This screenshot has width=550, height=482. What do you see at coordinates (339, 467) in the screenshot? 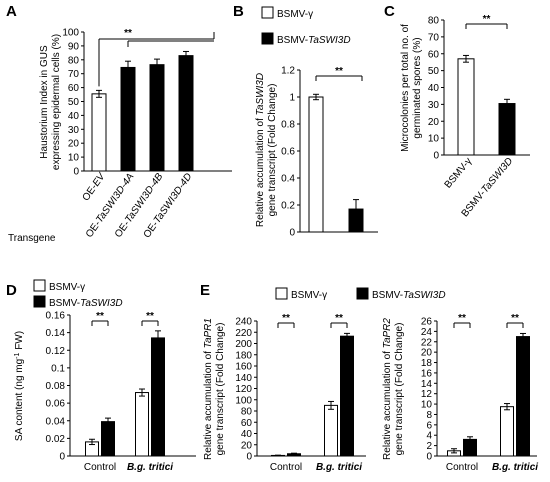
I see `panel-e-subplot-1-x-category: B.g. tritici` at bounding box center [339, 467].